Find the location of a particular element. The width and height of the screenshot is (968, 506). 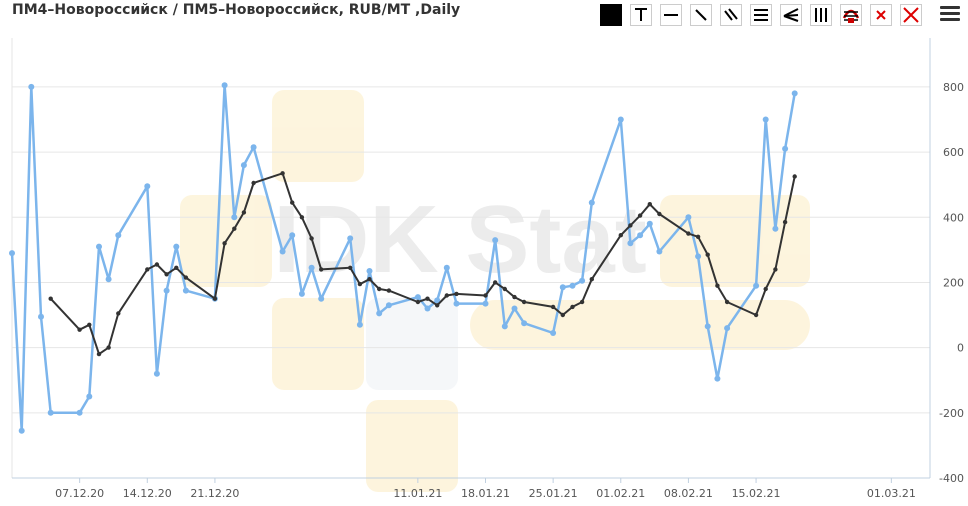

vertical-lines-tool is located at coordinates (821, 15).